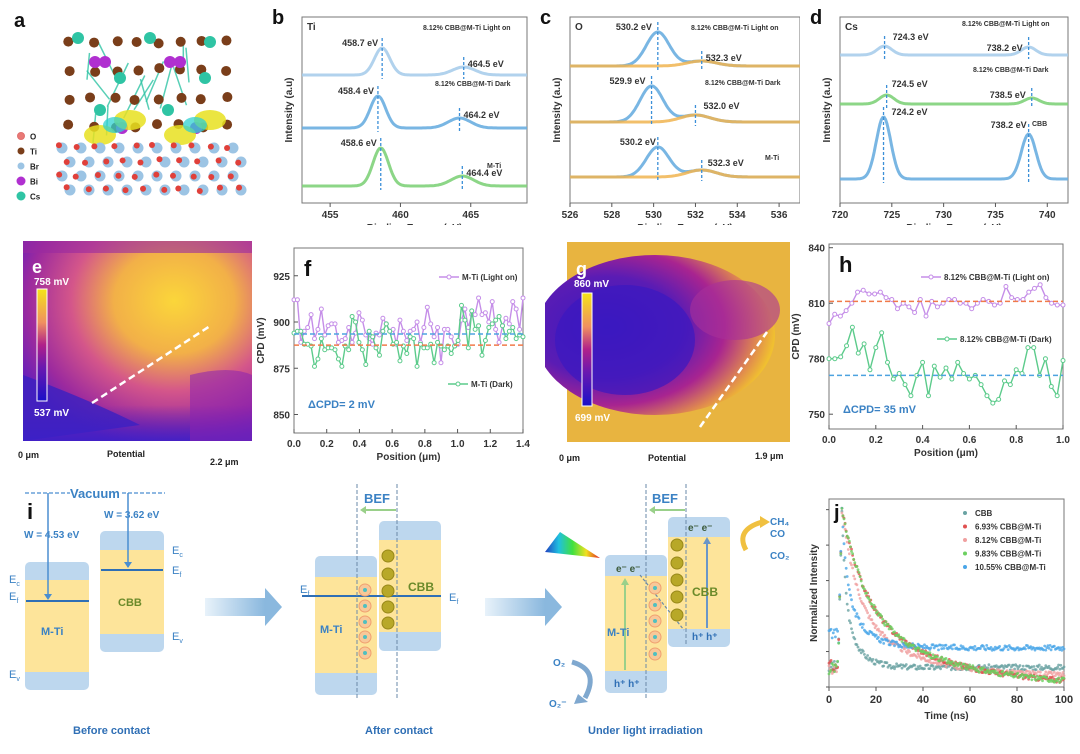 The image size is (1080, 754). I want to click on x-end-label: 2.2 μm, so click(224, 462).